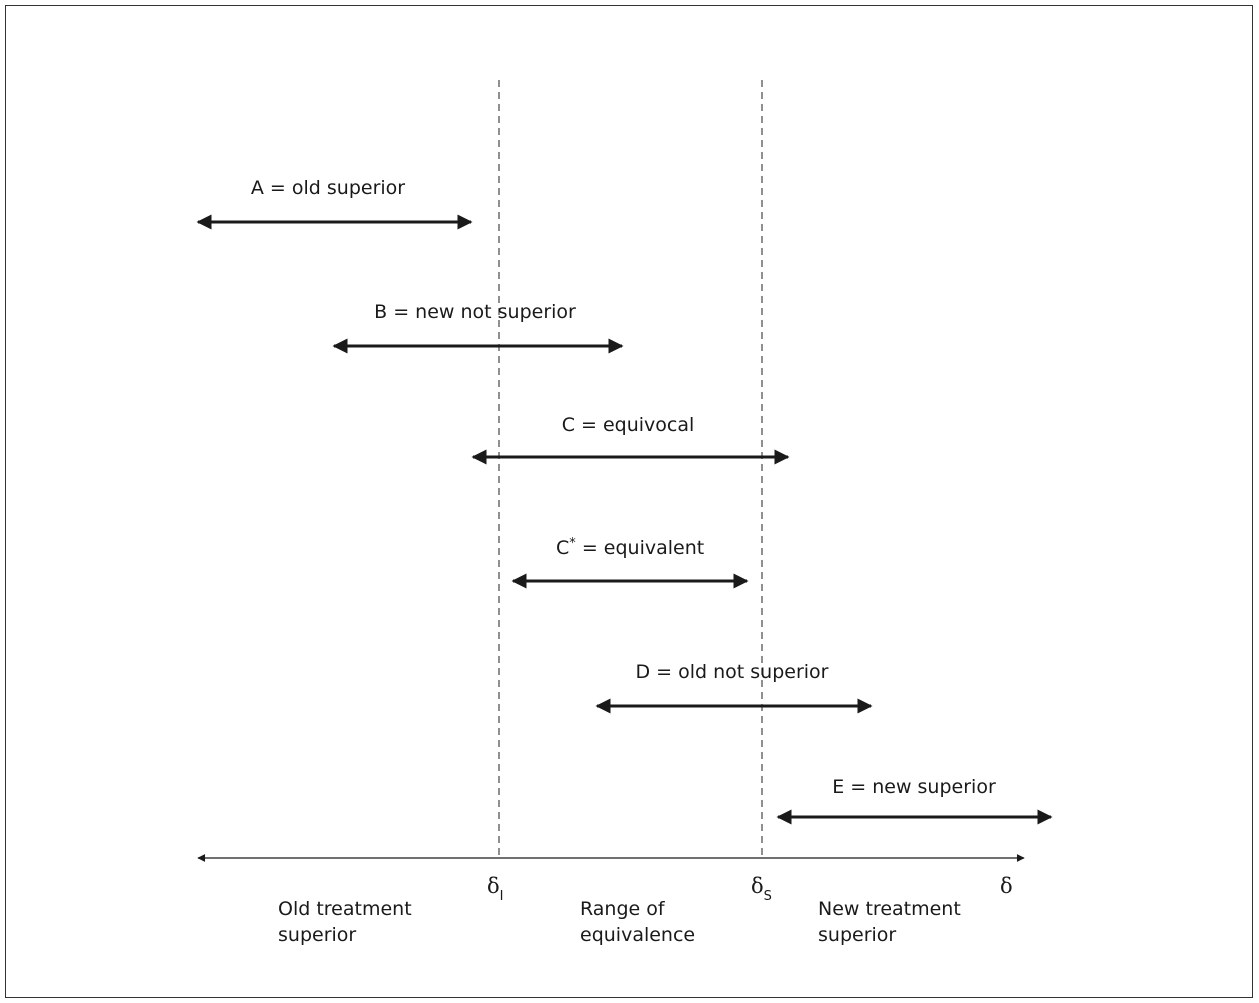  Describe the element at coordinates (562, 548) in the screenshot. I see `arrow-c-star-label-main: C` at that location.